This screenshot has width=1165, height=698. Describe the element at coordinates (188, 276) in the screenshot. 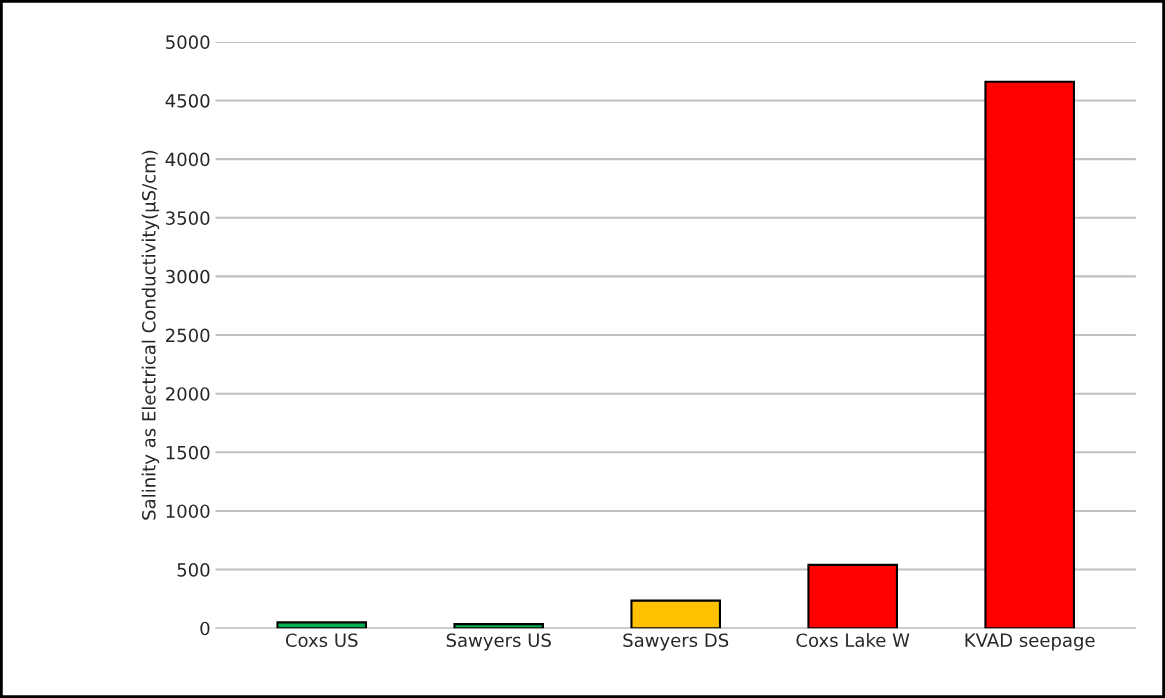

I see `y-tick-label: 3000` at that location.